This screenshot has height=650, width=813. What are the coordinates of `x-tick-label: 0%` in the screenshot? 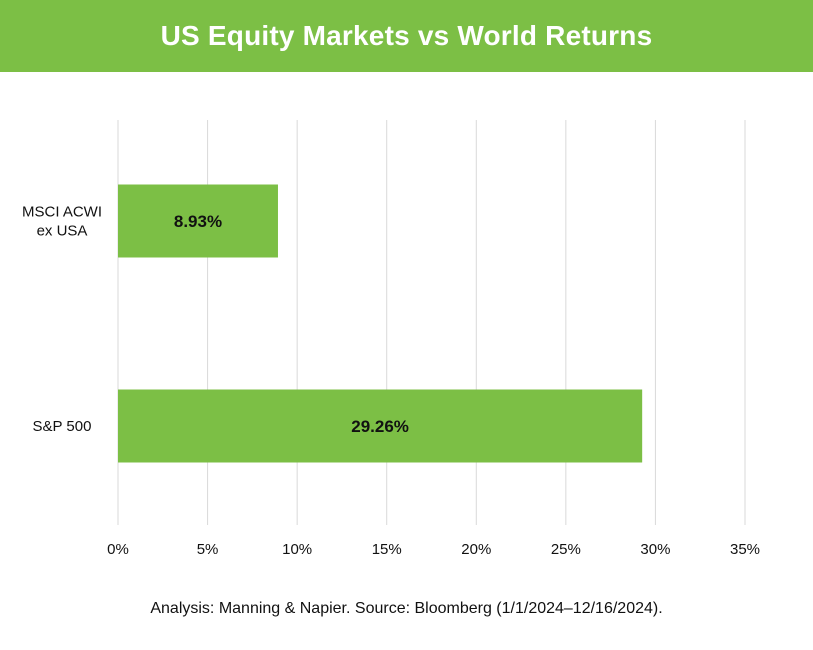 It's located at (118, 549).